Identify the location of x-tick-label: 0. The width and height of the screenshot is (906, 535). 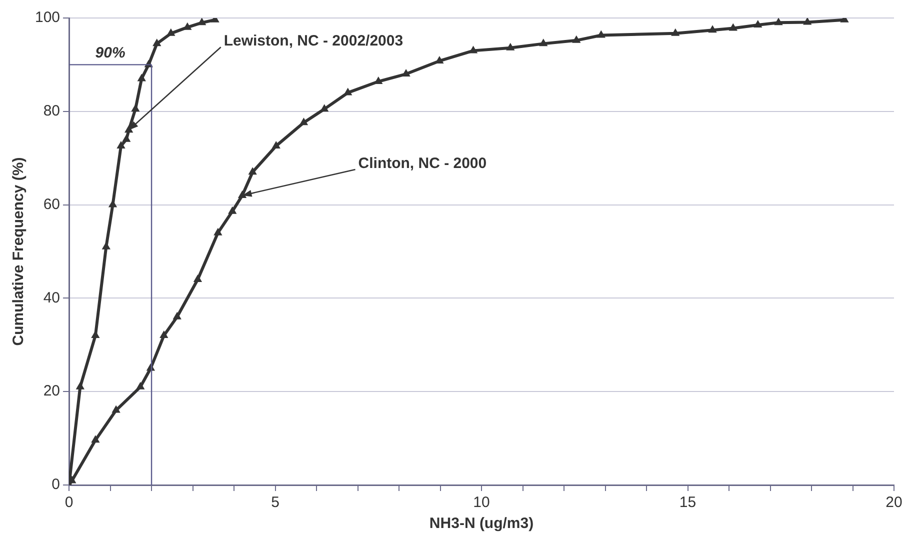
(69, 503).